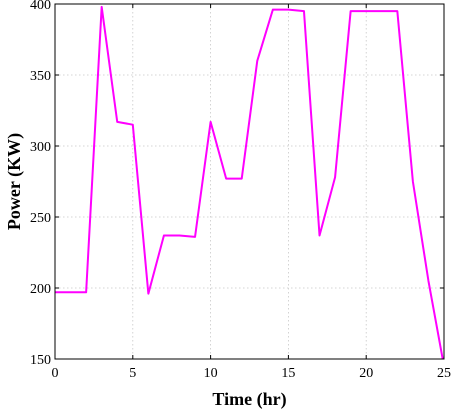  Describe the element at coordinates (40, 289) in the screenshot. I see `y-tick-label: 200` at that location.